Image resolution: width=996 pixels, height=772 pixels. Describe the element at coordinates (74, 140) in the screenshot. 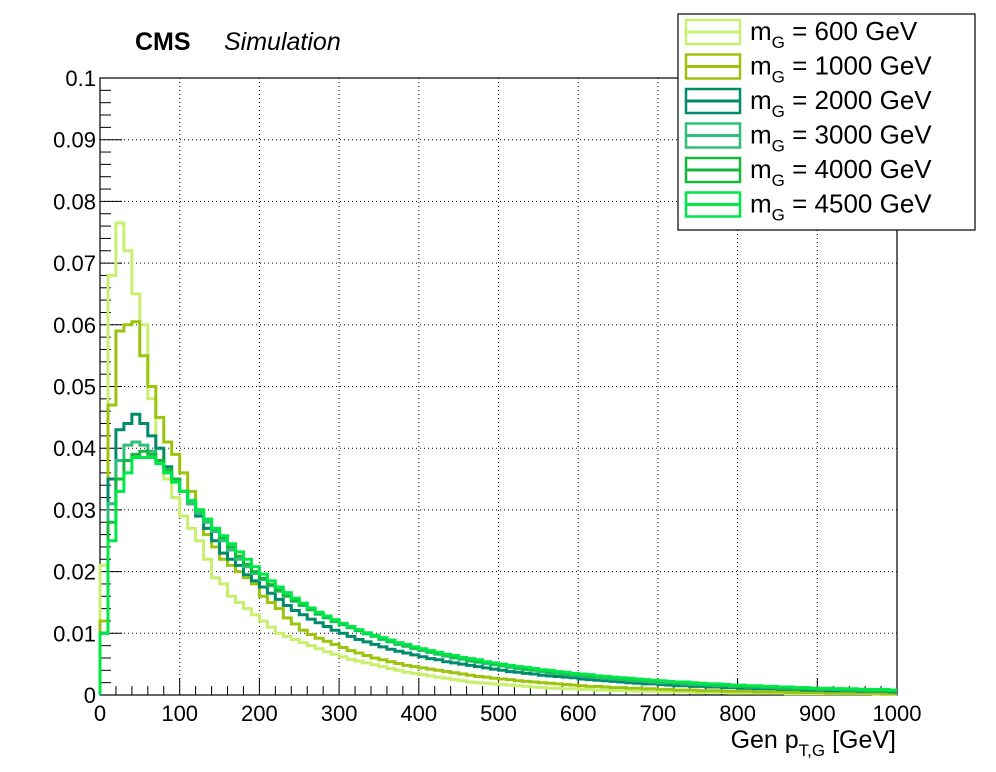

I see `y-tick-label: 0.09` at that location.